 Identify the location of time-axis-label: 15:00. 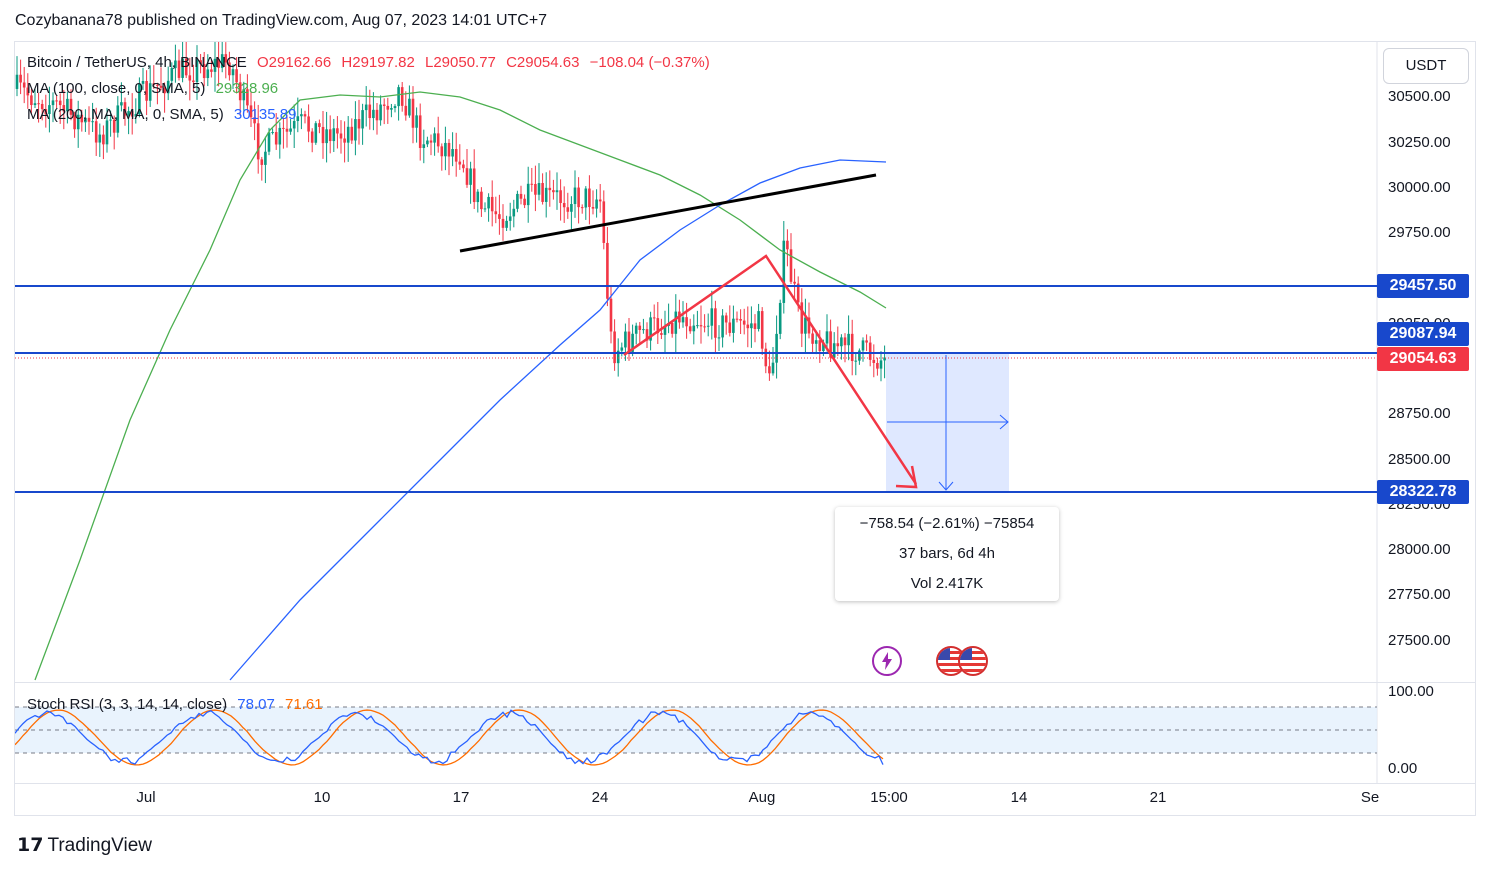
(889, 797).